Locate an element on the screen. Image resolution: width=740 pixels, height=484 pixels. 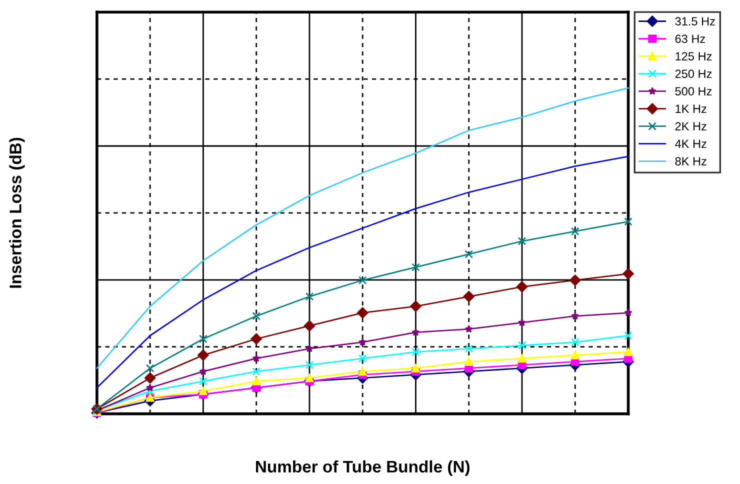
y-axis-title: Insertion Loss (dB) is located at coordinates (17, 213).